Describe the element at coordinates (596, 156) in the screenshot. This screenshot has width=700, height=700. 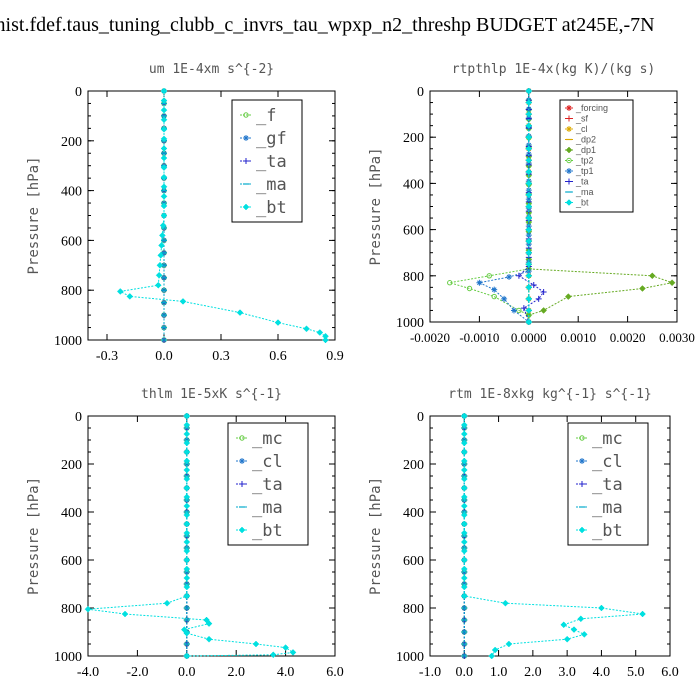
I see `legend: _forcing_sf_cl_dp2_dp1_tp2_tp1_ta_ma_bt` at that location.